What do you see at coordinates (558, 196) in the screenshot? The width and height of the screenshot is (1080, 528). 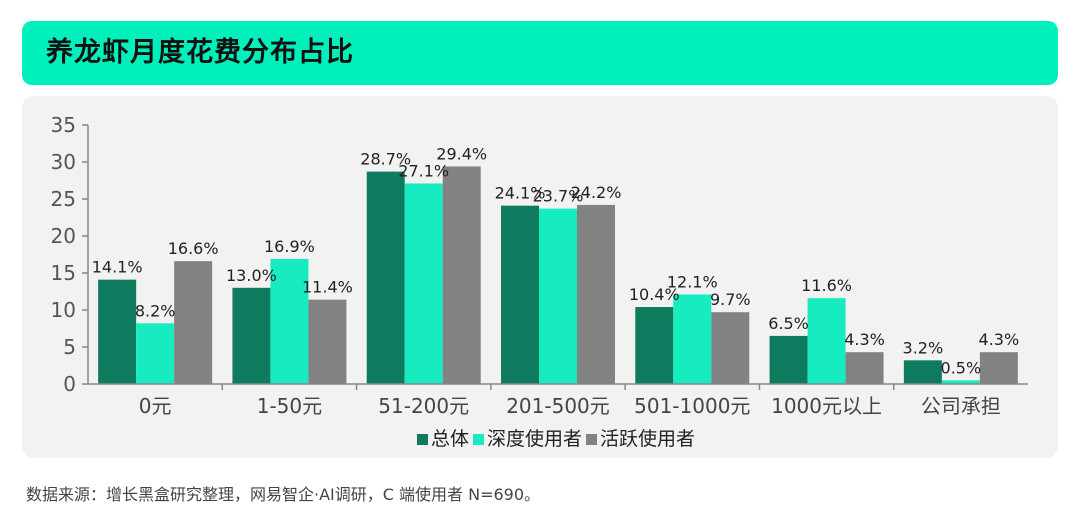 I see `data-label: 23.7%` at bounding box center [558, 196].